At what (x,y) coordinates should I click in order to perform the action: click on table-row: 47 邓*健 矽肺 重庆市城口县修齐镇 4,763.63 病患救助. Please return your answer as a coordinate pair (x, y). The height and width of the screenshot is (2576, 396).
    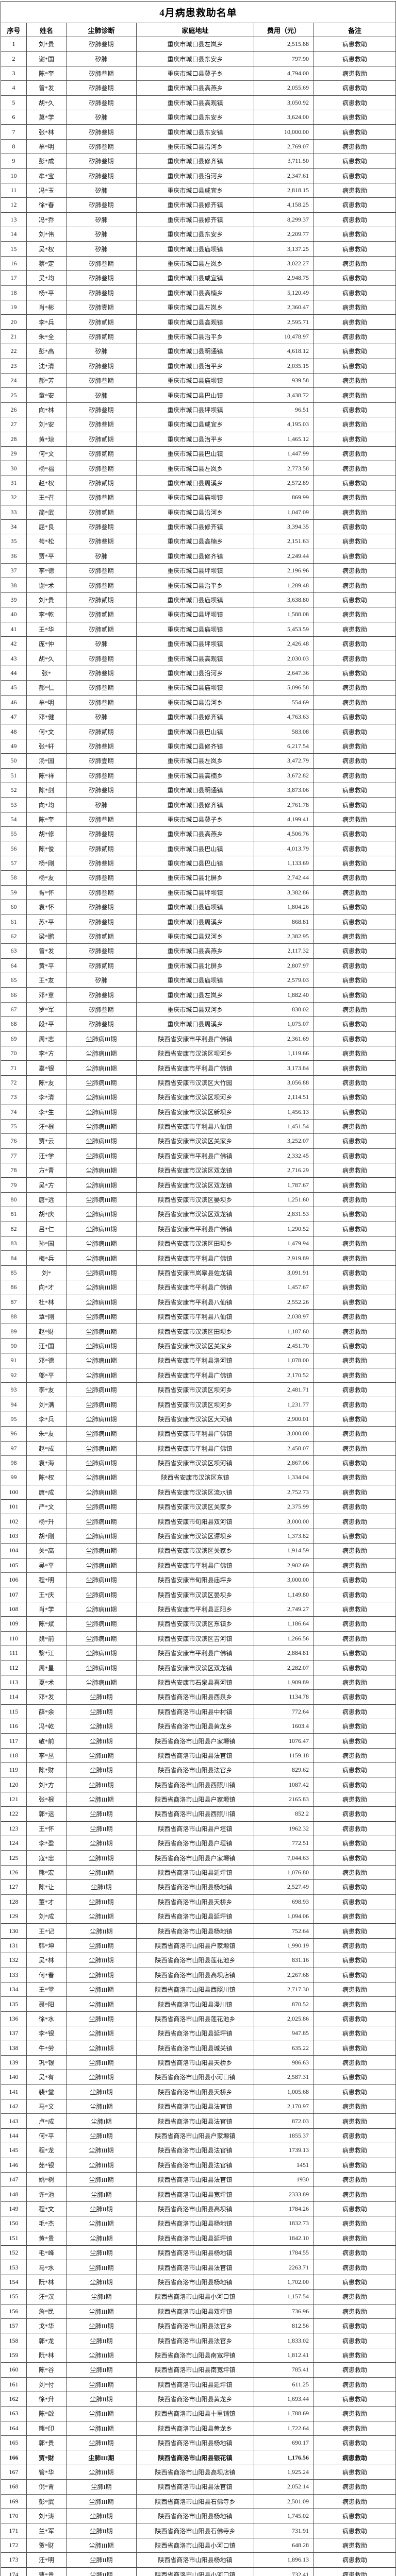
    Looking at the image, I should click on (198, 717).